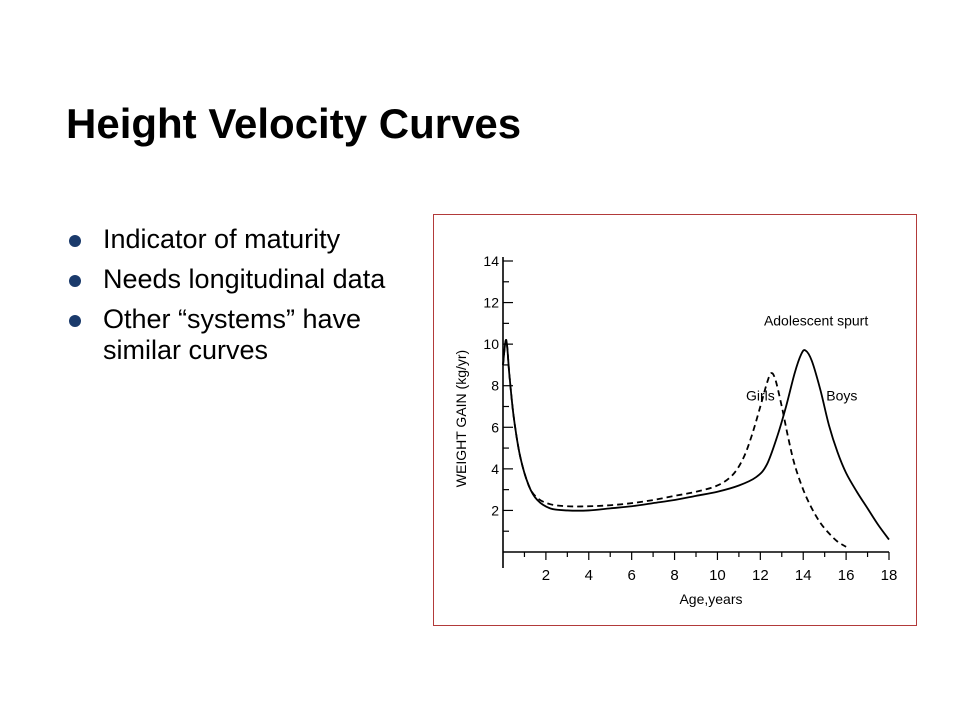  Describe the element at coordinates (546, 575) in the screenshot. I see `x-tick-label: 2` at that location.